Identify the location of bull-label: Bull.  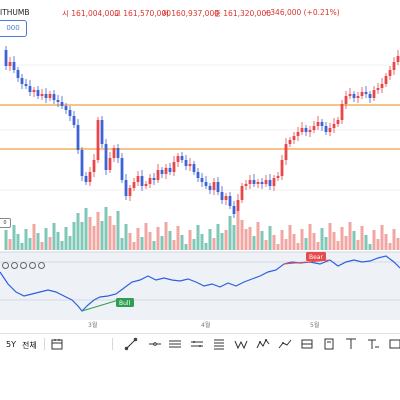
(125, 303).